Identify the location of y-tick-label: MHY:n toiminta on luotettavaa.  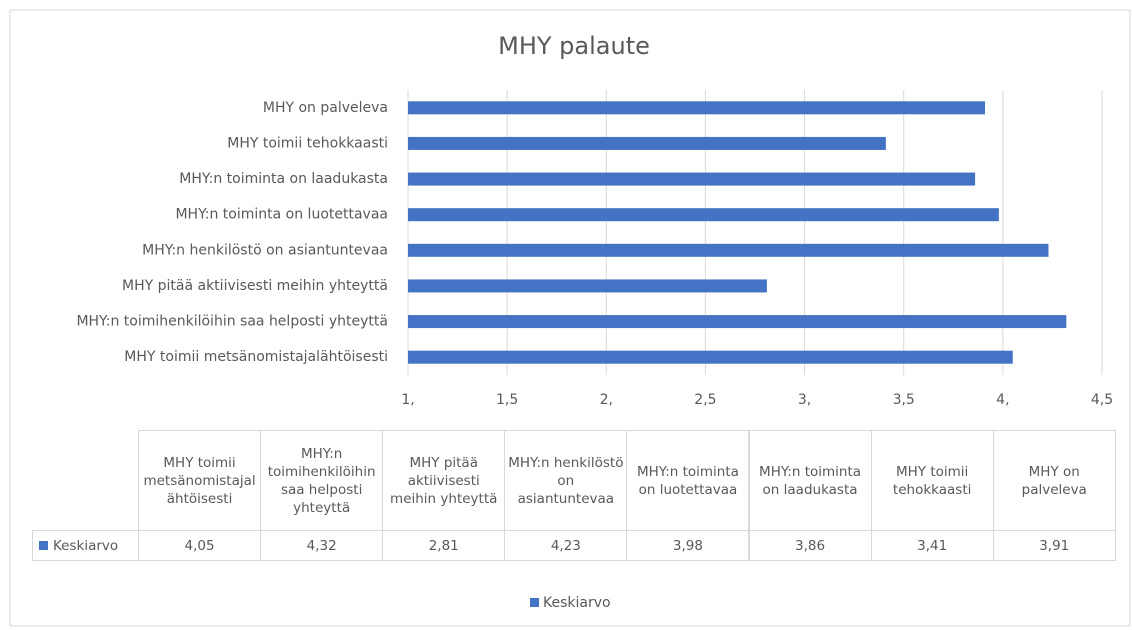
(281, 215).